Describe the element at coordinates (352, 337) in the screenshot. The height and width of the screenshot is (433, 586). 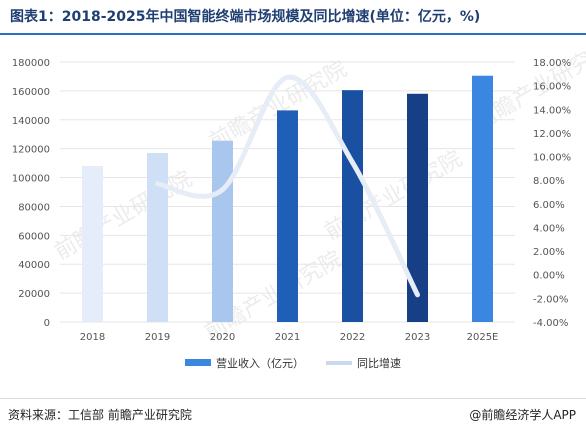
I see `x-tick-label: 2022` at that location.